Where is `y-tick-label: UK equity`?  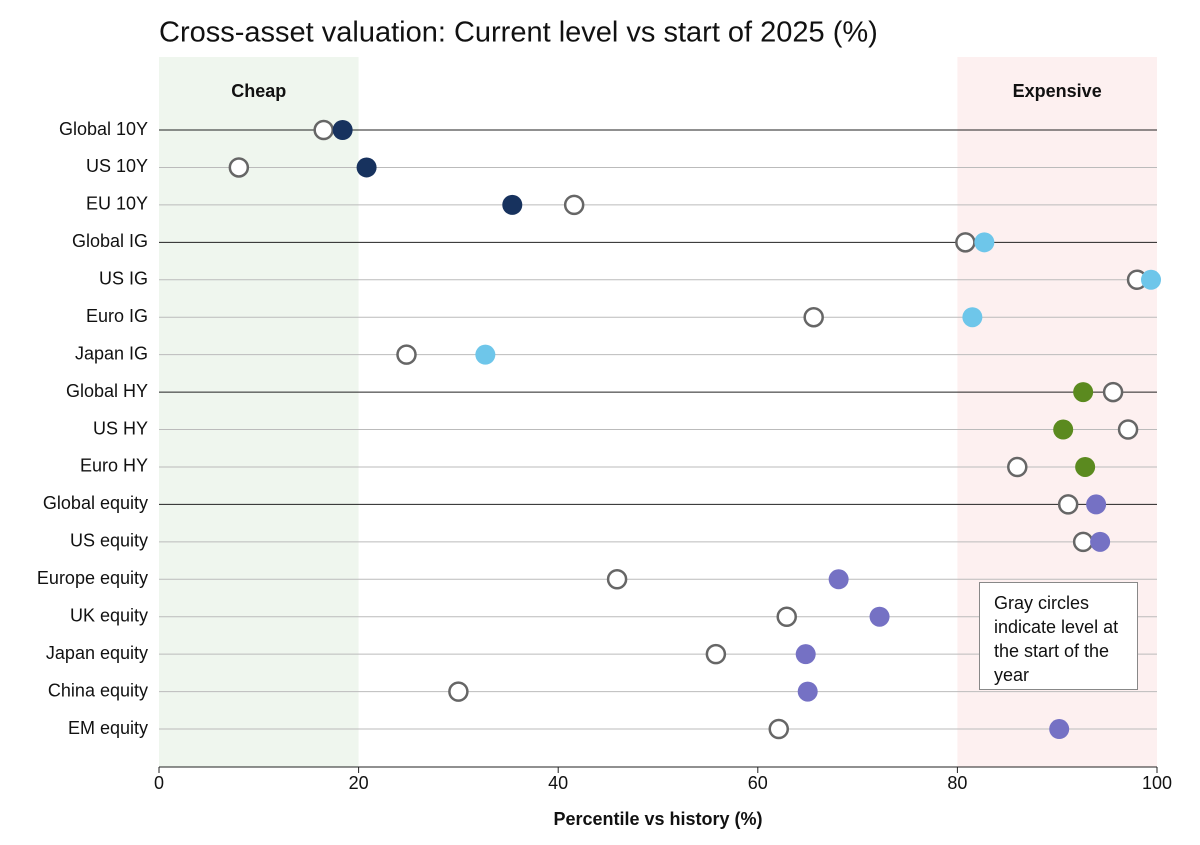 y-tick-label: UK equity is located at coordinates (109, 615).